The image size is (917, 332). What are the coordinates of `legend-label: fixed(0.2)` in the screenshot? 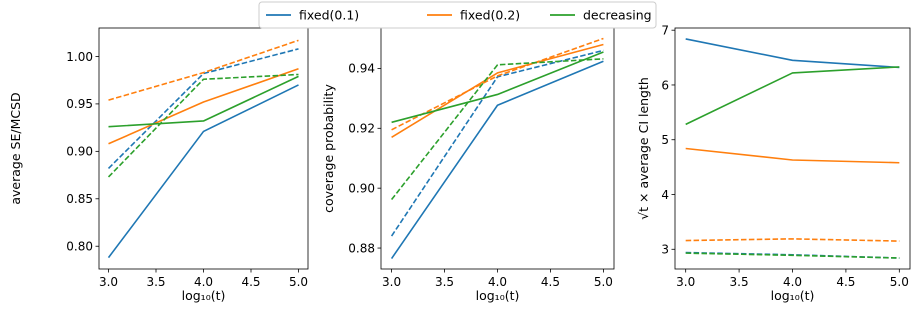 It's located at (490, 15).